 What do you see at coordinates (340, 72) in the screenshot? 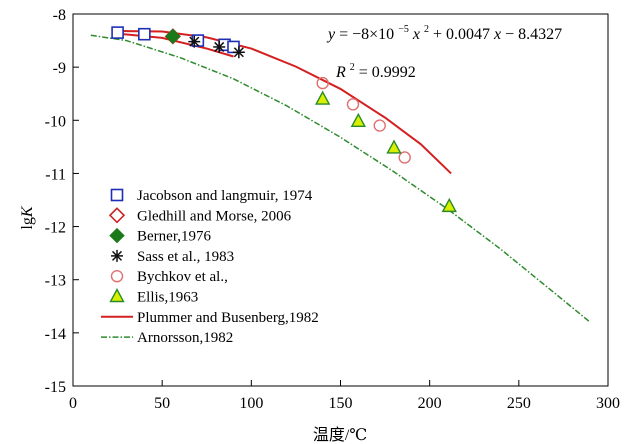
I see `r2-r: R` at bounding box center [340, 72].